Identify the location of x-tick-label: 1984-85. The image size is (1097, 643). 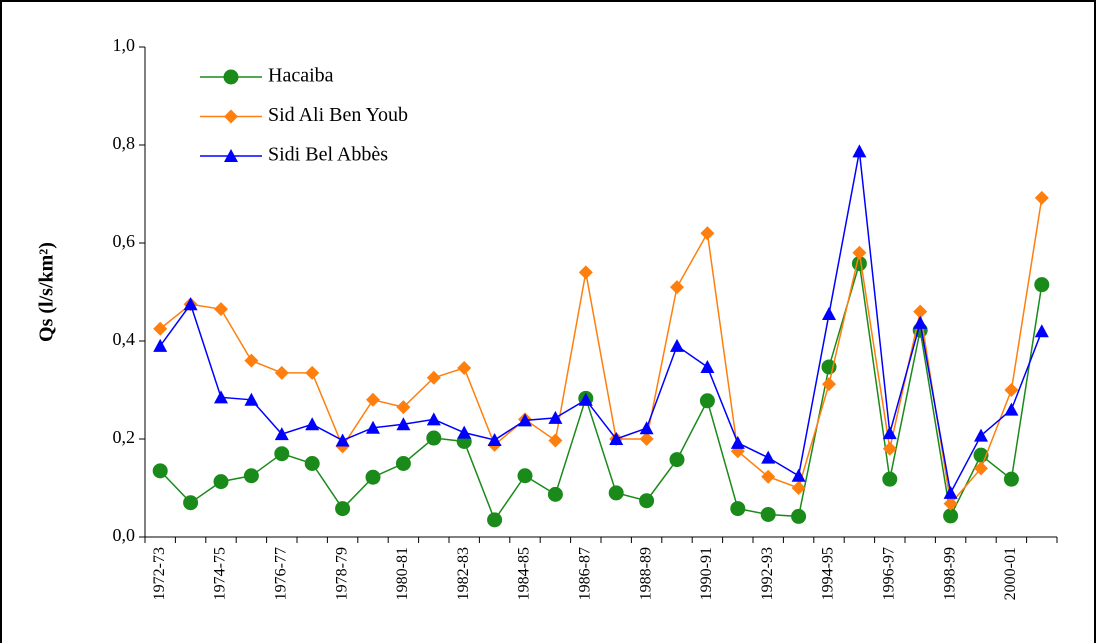
(524, 573).